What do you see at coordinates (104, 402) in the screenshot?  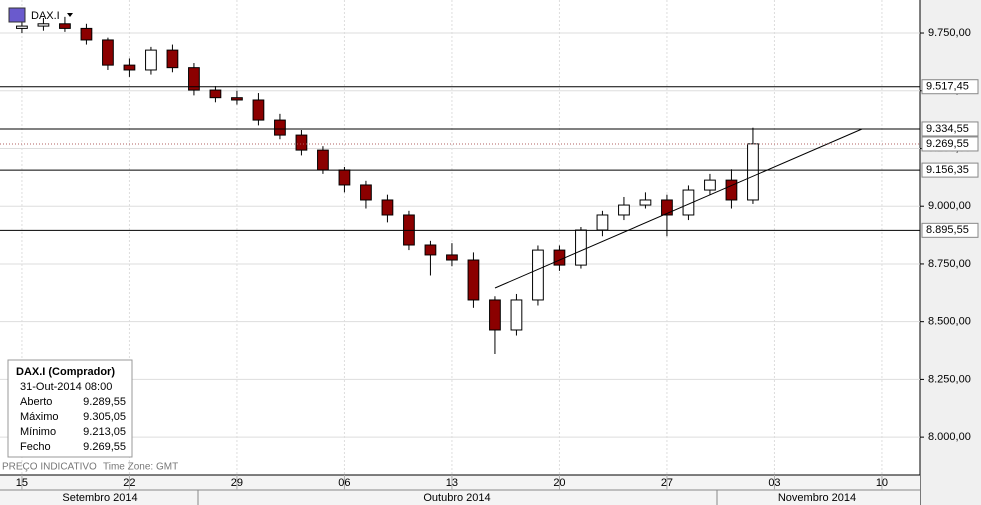 I see `info-value: 9.289,55` at bounding box center [104, 402].